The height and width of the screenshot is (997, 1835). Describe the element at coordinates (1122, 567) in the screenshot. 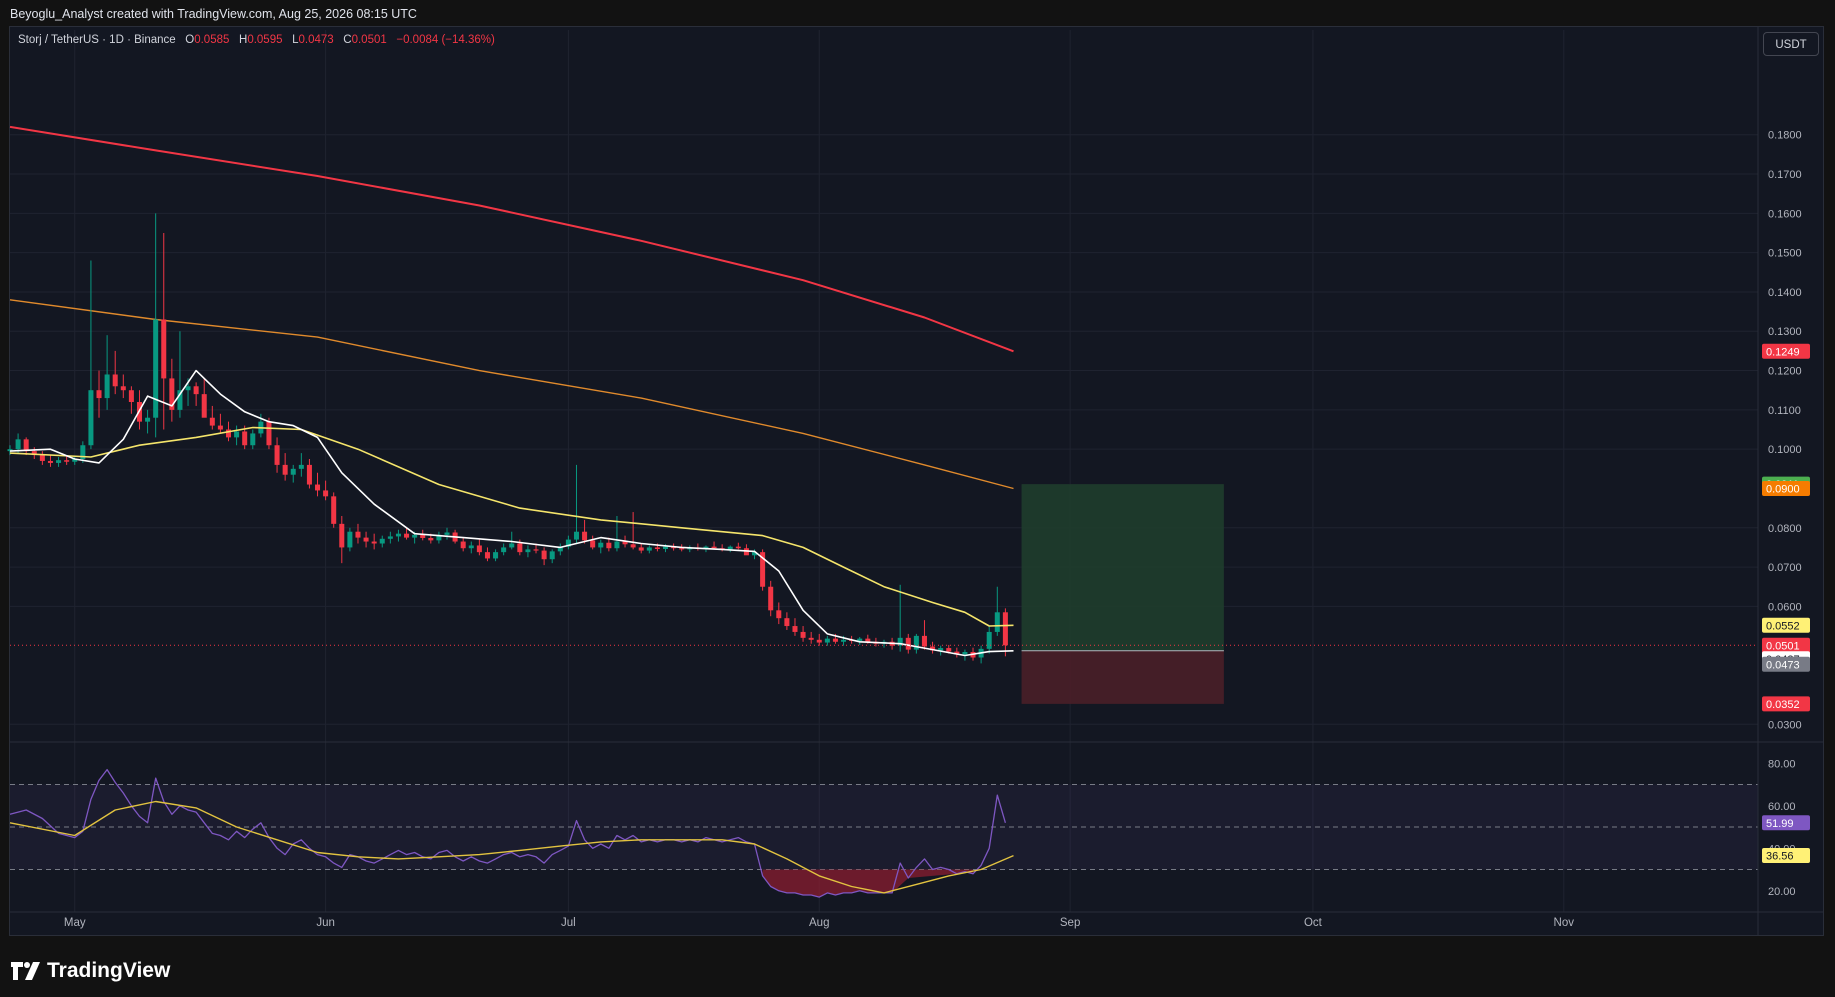

I see `position-target-zone` at that location.